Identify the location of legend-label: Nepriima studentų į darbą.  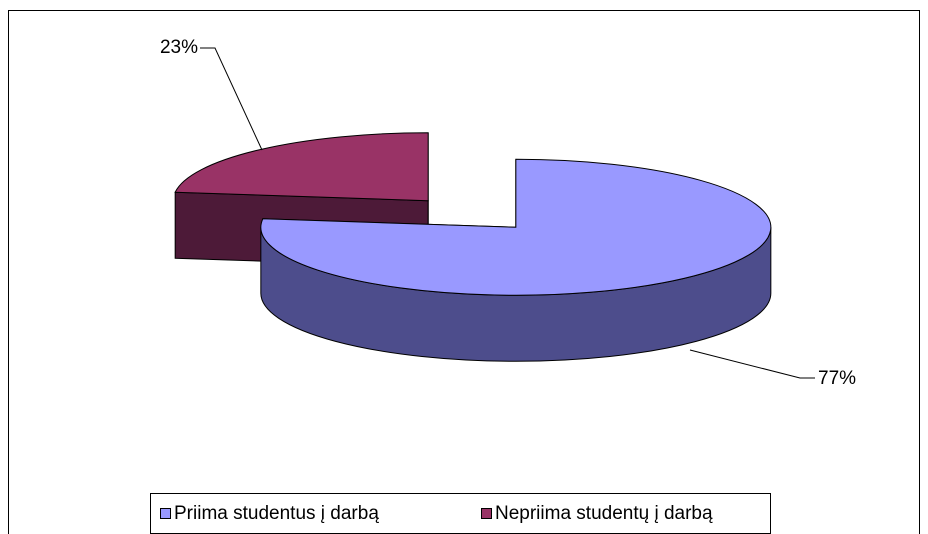
(604, 513).